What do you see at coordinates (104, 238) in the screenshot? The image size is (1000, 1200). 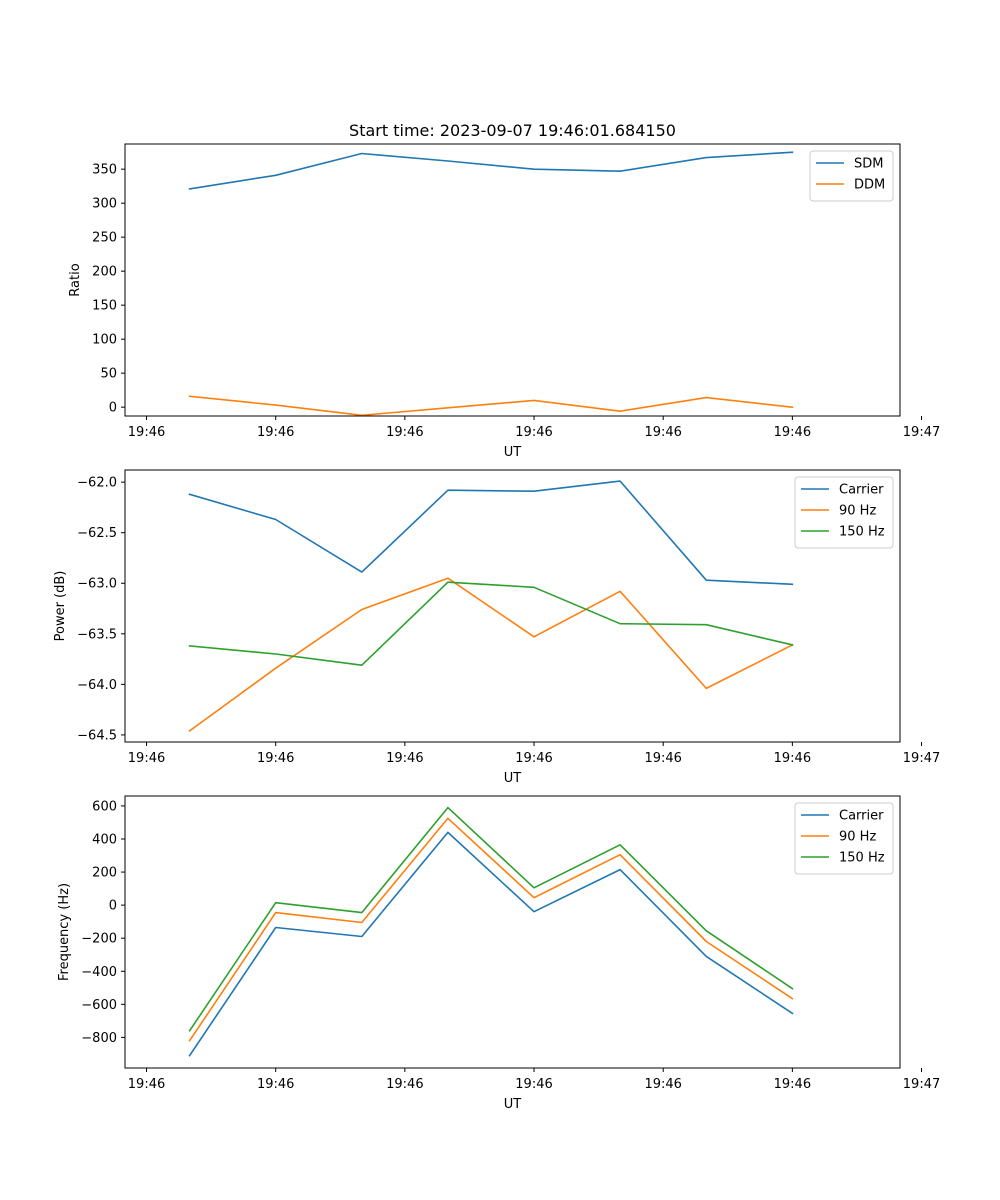 I see `y-tick-label: 250` at bounding box center [104, 238].